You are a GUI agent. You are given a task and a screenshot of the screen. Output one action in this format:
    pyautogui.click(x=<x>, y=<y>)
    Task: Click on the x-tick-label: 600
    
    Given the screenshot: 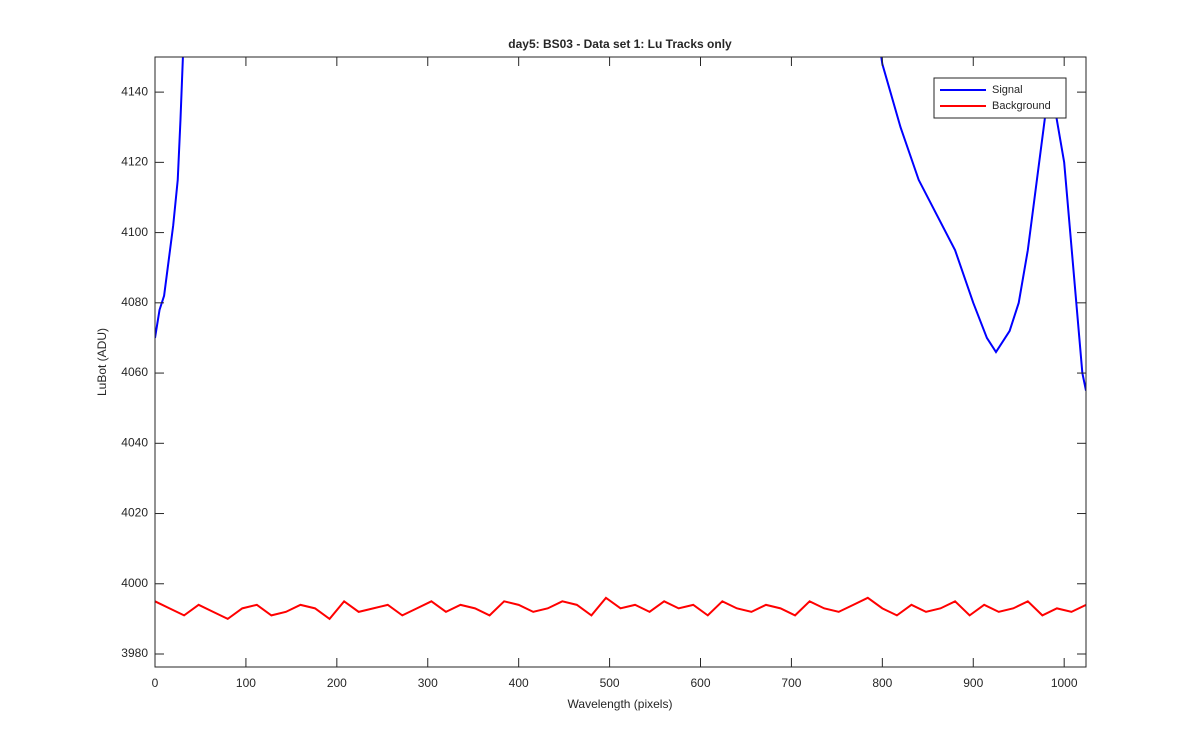 What is the action you would take?
    pyautogui.click(x=700, y=683)
    